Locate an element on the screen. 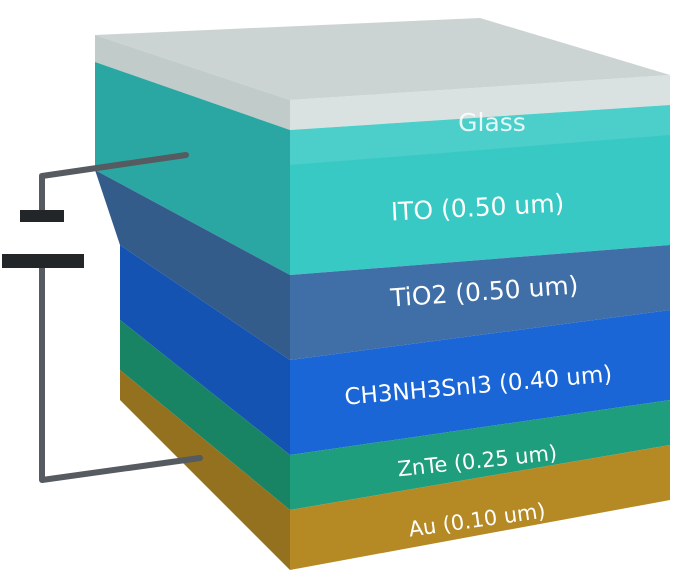 This screenshot has height=573, width=685. glass-top-face is located at coordinates (382, 59).